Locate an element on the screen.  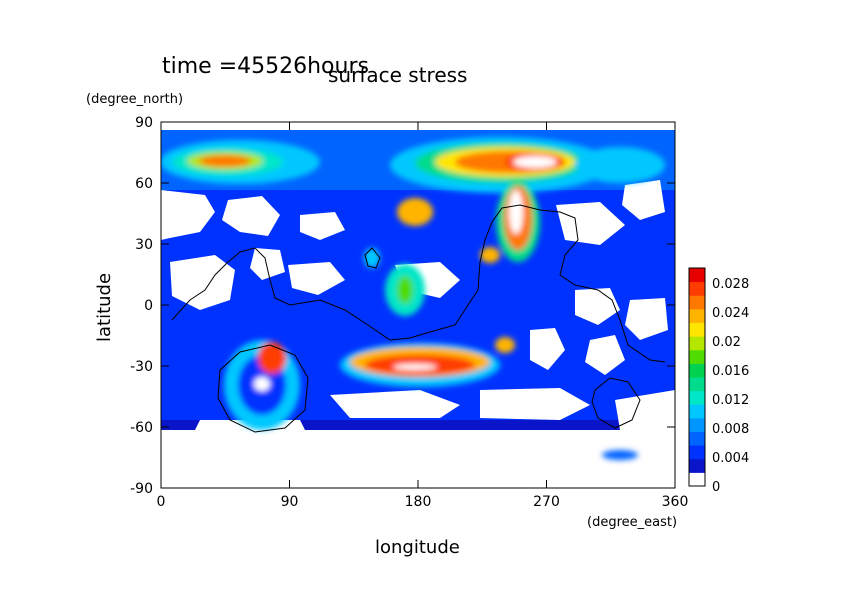
colorbar-label: 0.028 is located at coordinates (730, 284).